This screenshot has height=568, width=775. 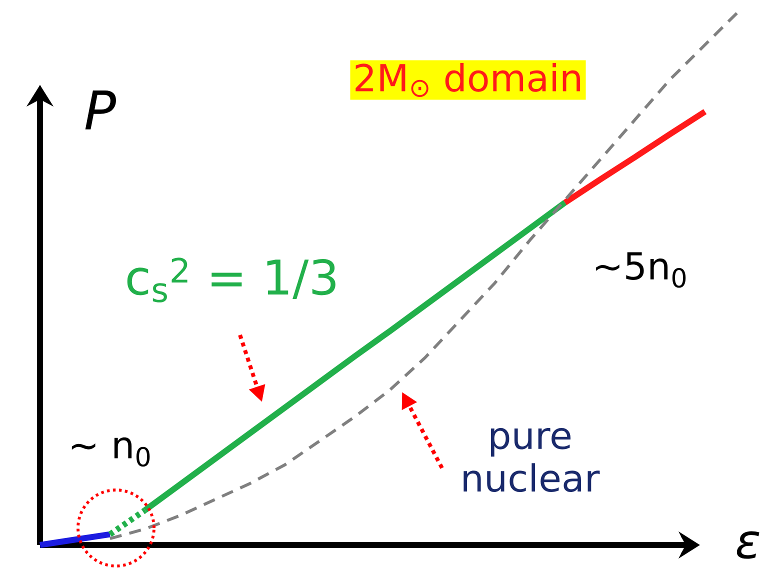 I want to click on x-axis-title: ε, so click(x=748, y=545).